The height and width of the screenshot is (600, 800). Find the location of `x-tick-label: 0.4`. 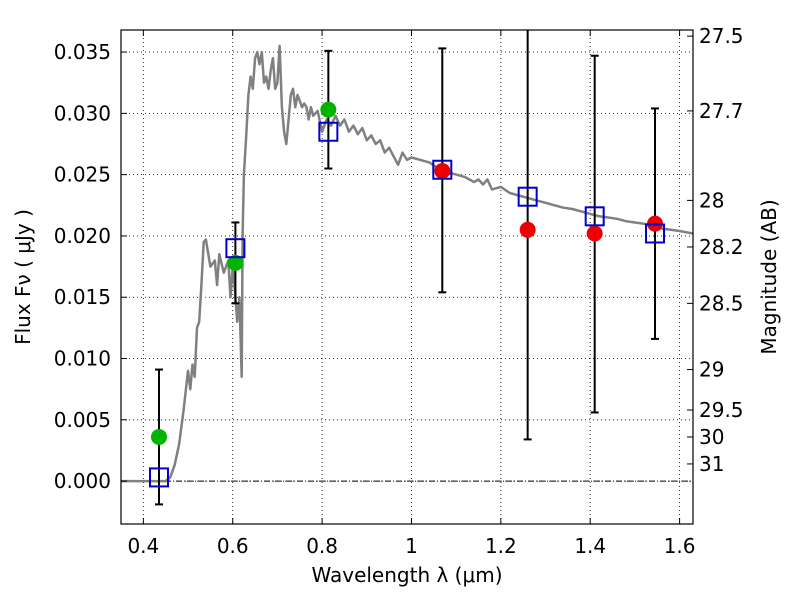

x-tick-label: 0.4 is located at coordinates (143, 546).